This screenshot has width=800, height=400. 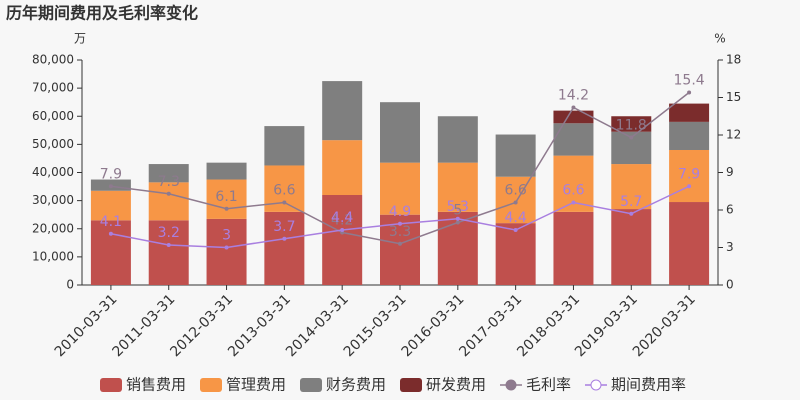 I want to click on y-tick-label: 40,000, so click(x=53, y=172).